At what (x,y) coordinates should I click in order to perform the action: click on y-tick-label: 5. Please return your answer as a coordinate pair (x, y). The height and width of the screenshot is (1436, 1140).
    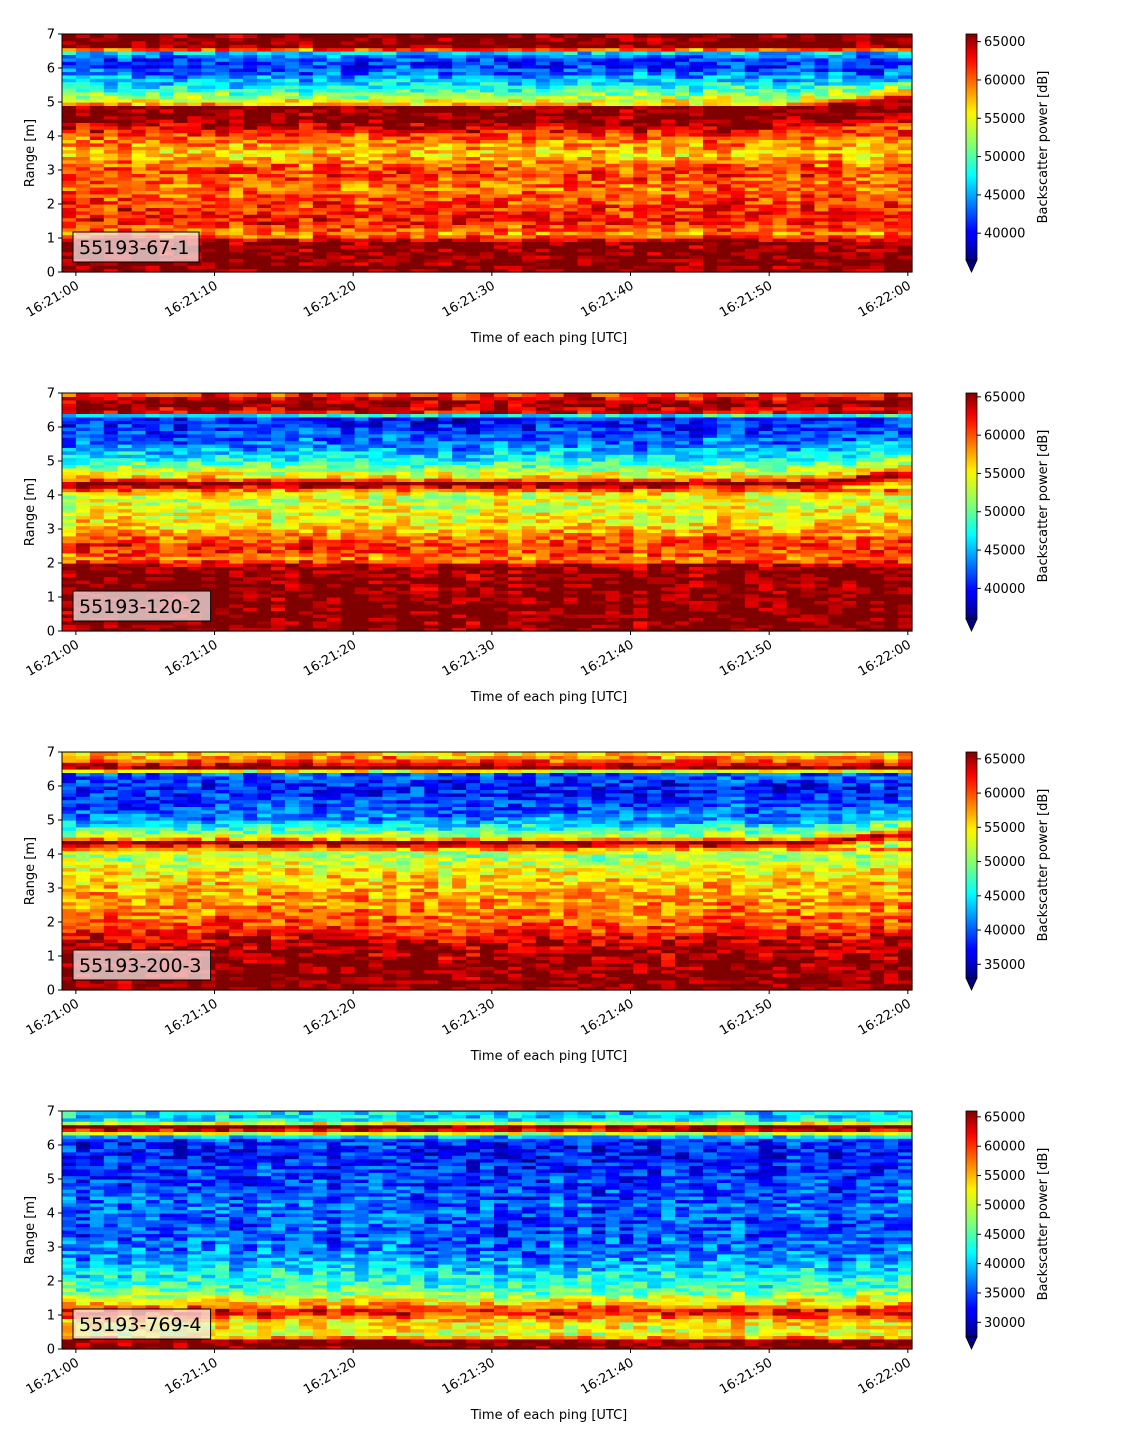
    Looking at the image, I should click on (51, 103).